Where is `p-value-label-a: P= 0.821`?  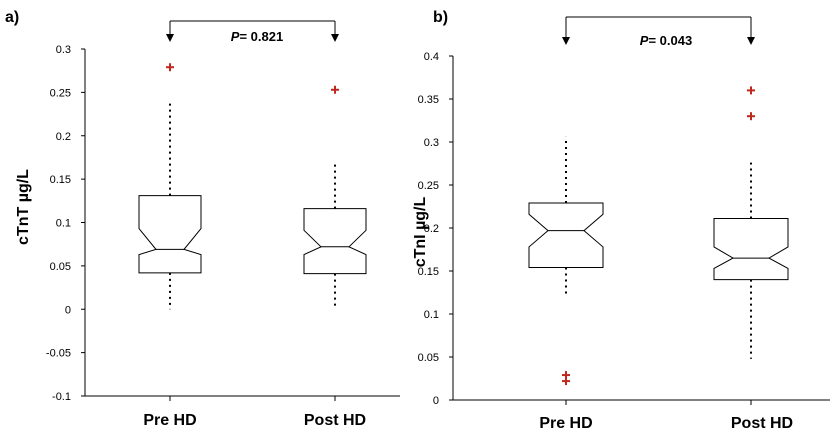 p-value-label-a: P= 0.821 is located at coordinates (257, 36).